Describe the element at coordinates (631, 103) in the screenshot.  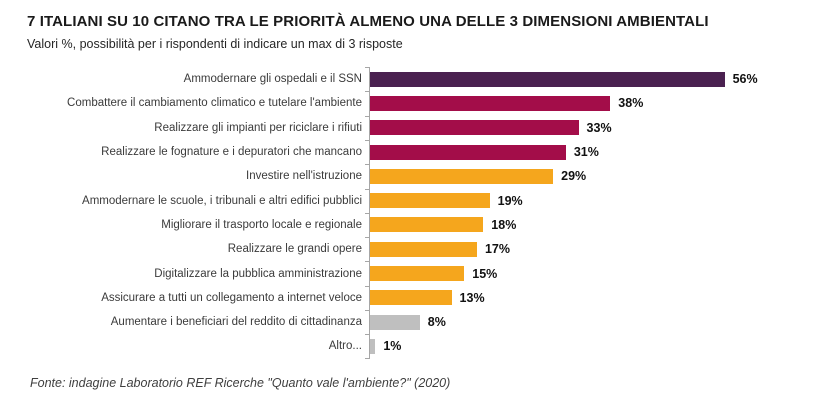
I see `value-label: 38%` at that location.